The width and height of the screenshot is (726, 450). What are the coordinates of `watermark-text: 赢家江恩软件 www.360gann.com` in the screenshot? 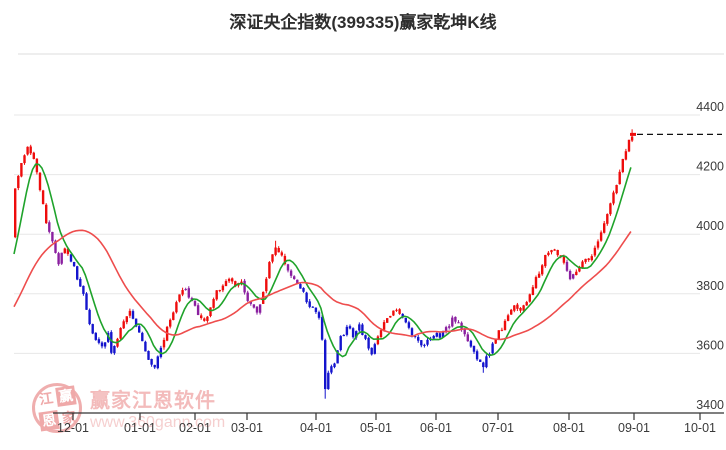 It's located at (157, 408).